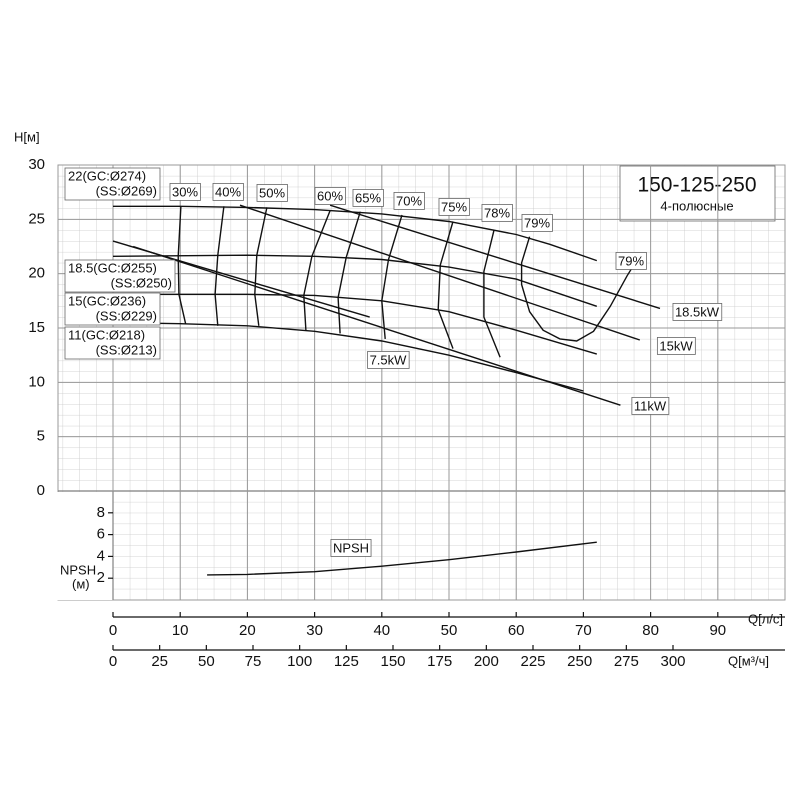 The width and height of the screenshot is (800, 800). Describe the element at coordinates (532, 661) in the screenshot. I see `x2-tick-label: 225` at that location.